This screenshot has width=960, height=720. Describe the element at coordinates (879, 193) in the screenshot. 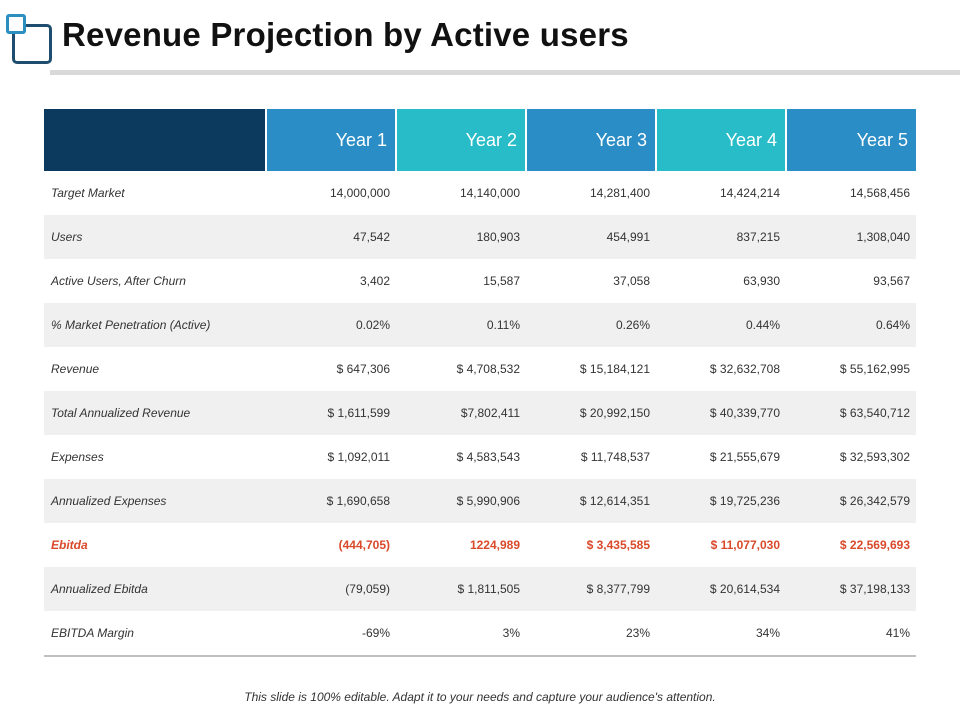

I see `table-cell: 14,568,456` at that location.